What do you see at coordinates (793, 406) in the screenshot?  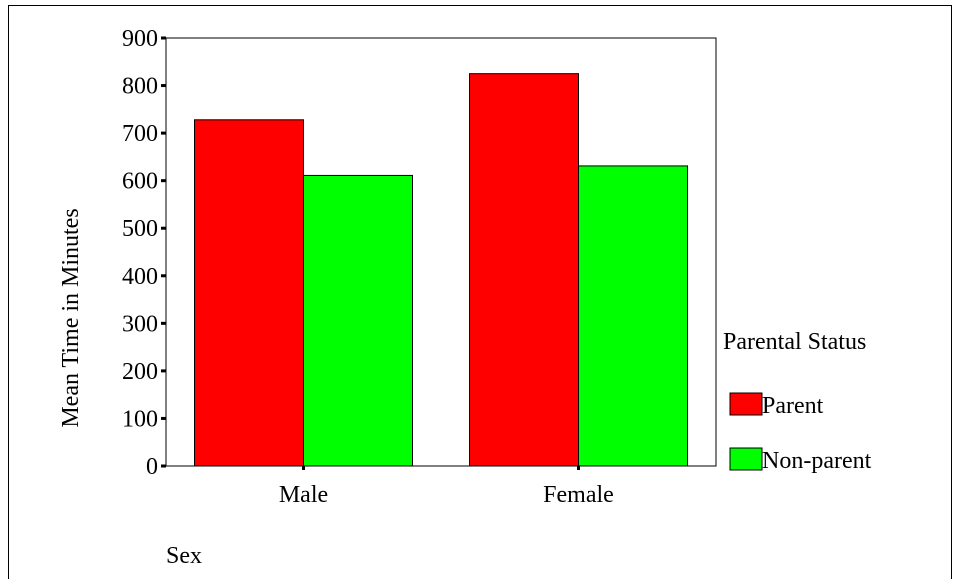 I see `legend-label: Parent` at bounding box center [793, 406].